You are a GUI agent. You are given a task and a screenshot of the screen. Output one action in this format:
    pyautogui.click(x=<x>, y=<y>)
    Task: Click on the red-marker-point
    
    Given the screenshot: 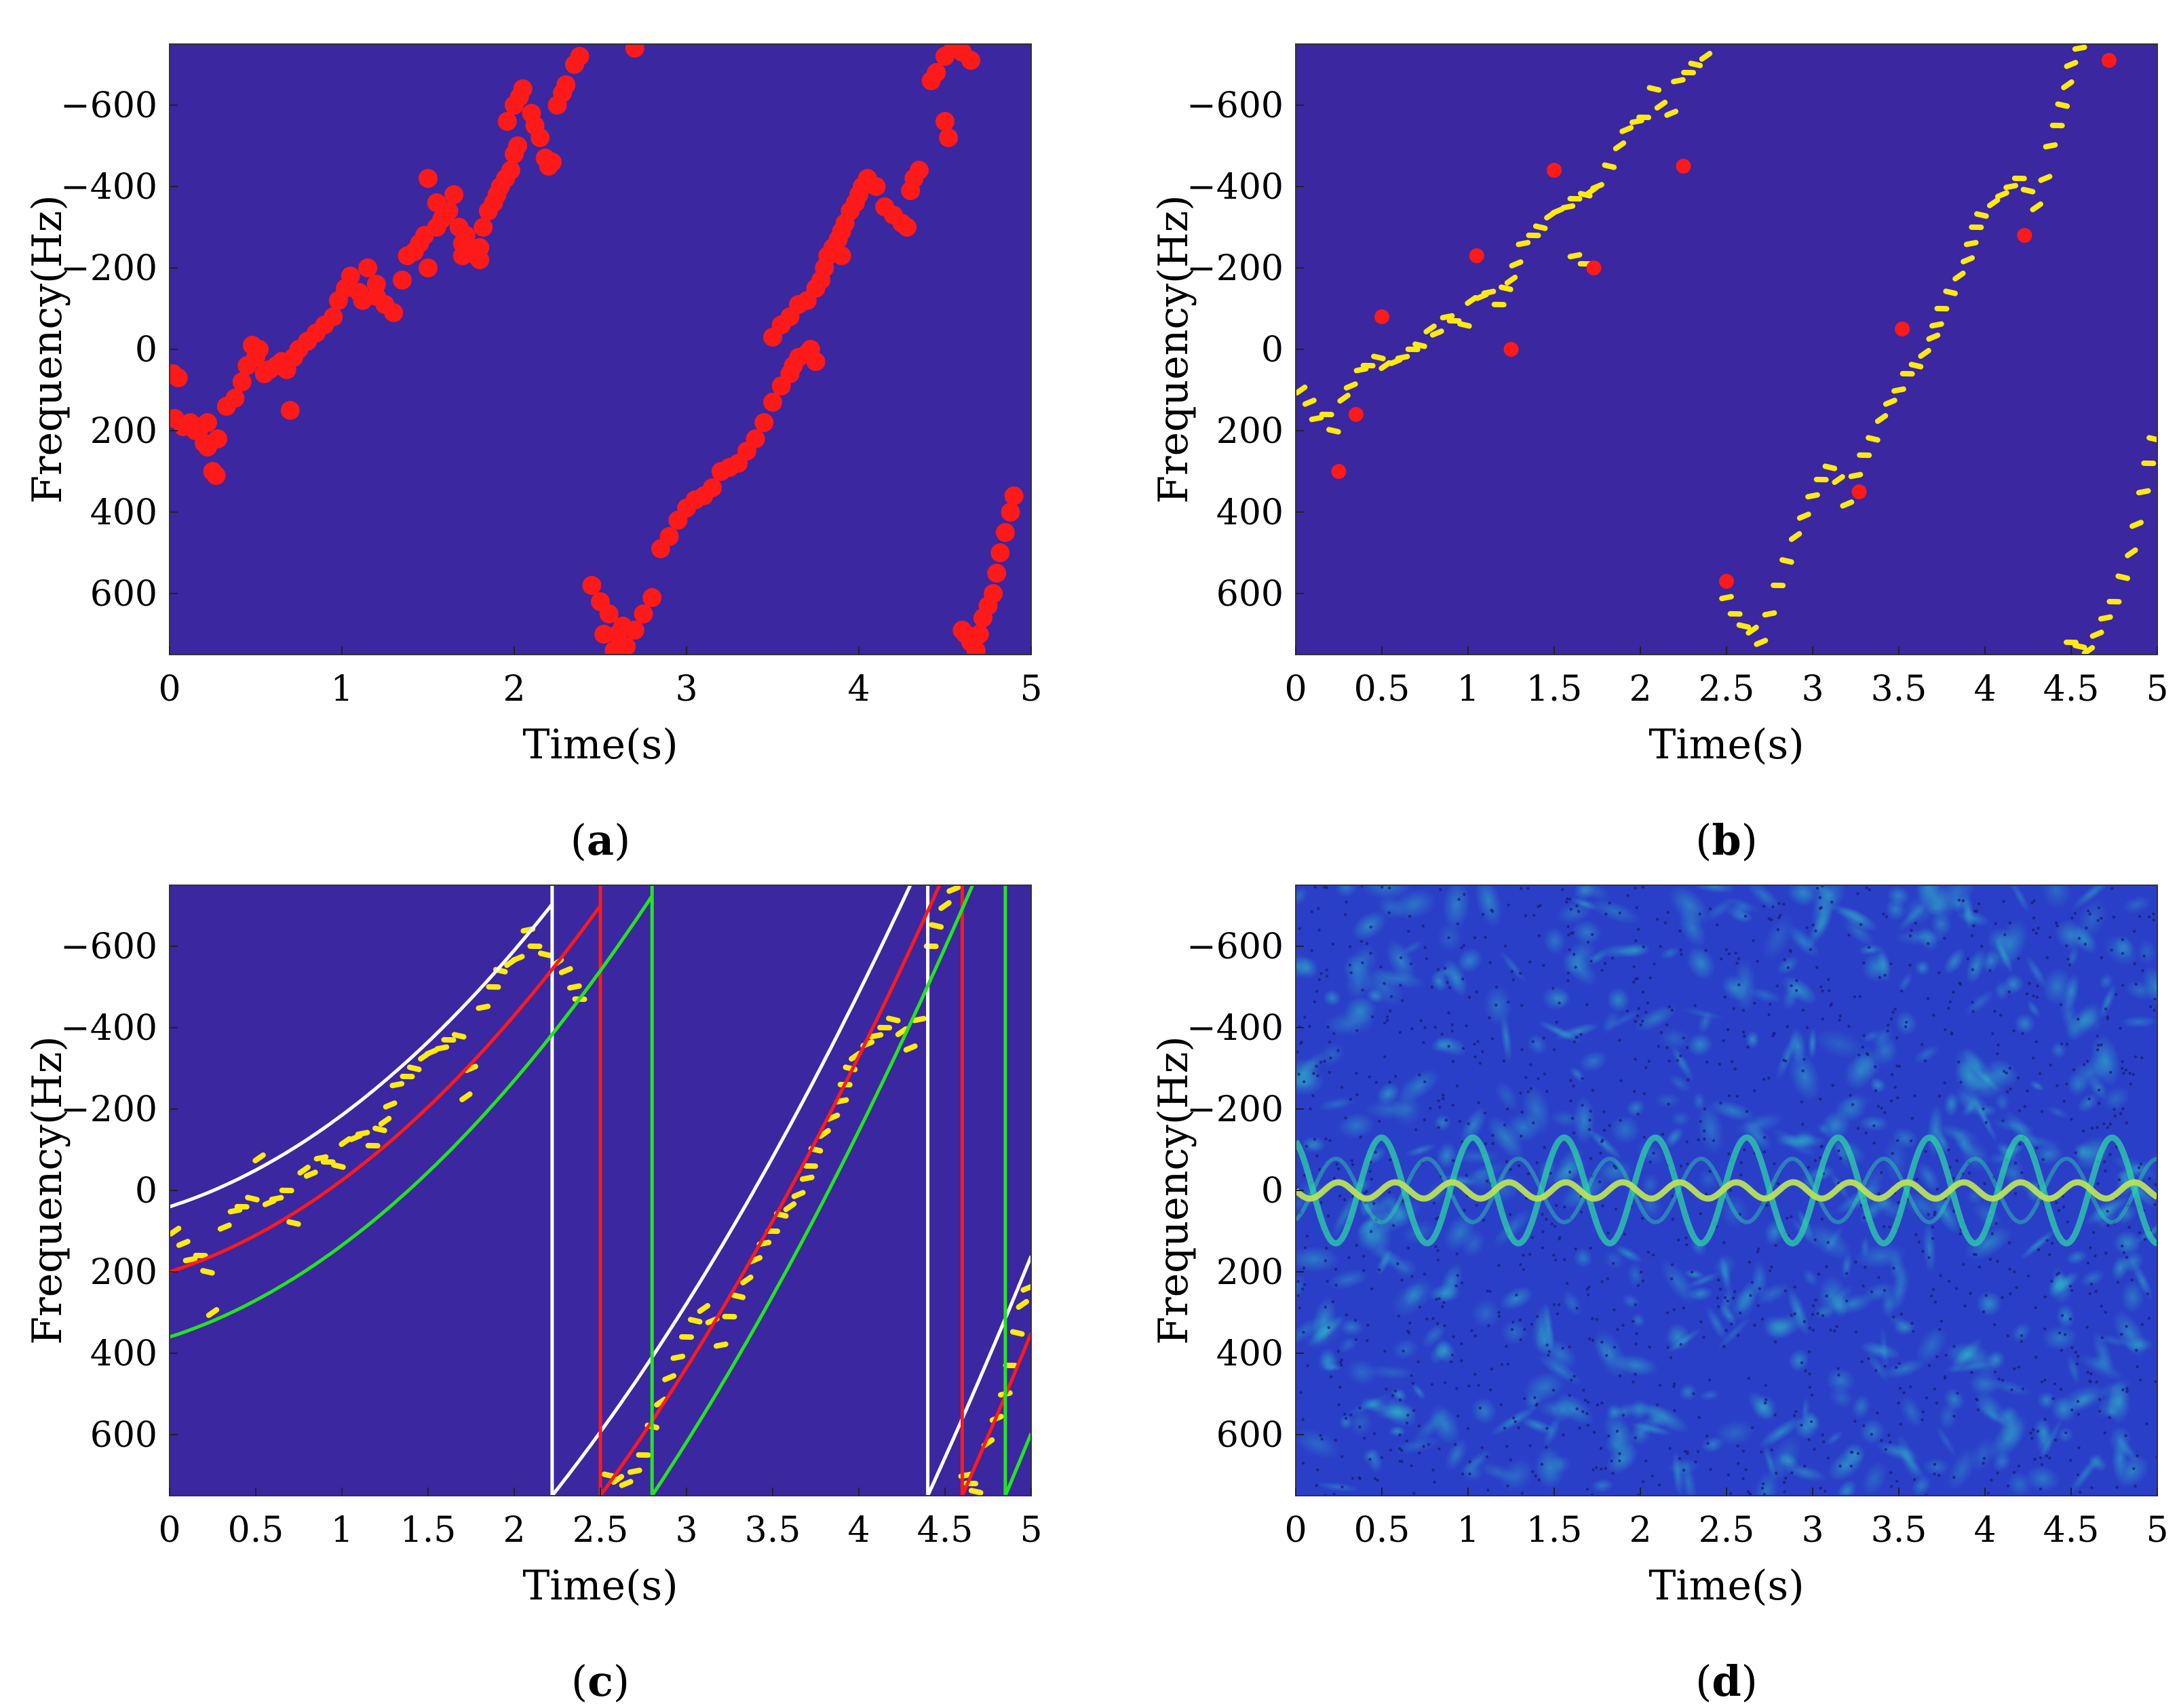 What is the action you would take?
    pyautogui.click(x=1476, y=255)
    